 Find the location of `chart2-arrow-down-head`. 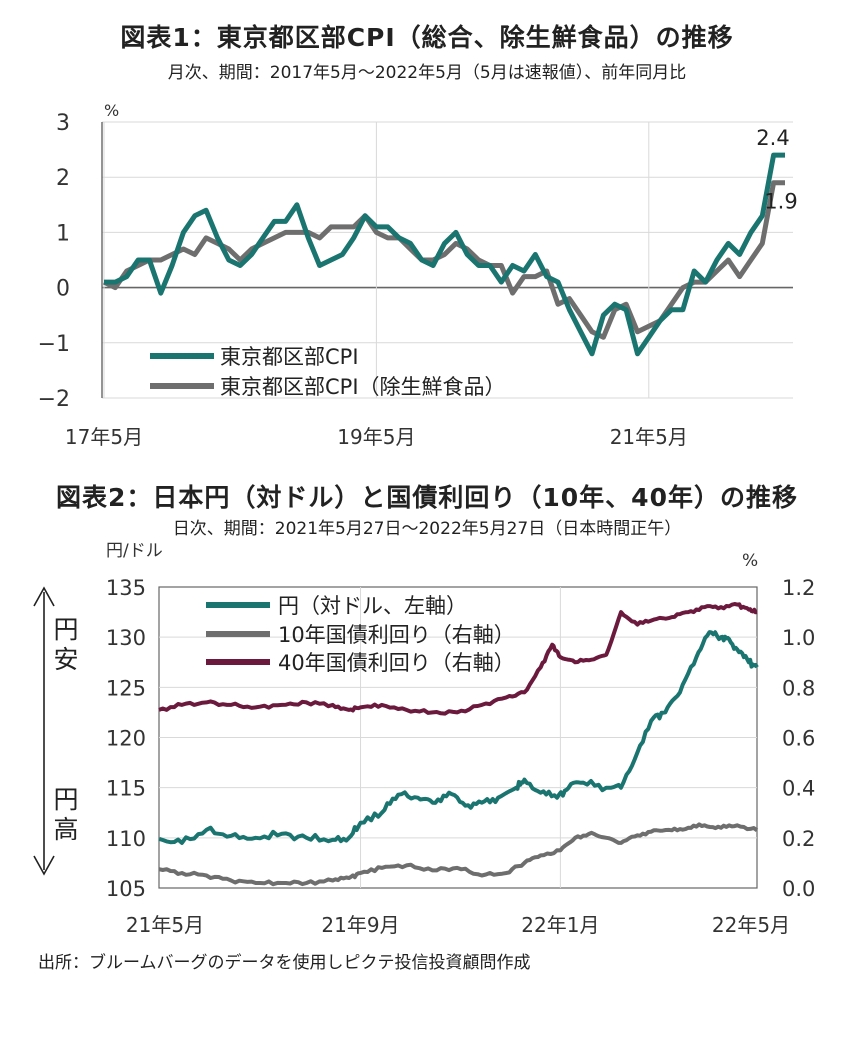

chart2-arrow-down-head is located at coordinates (44, 865).